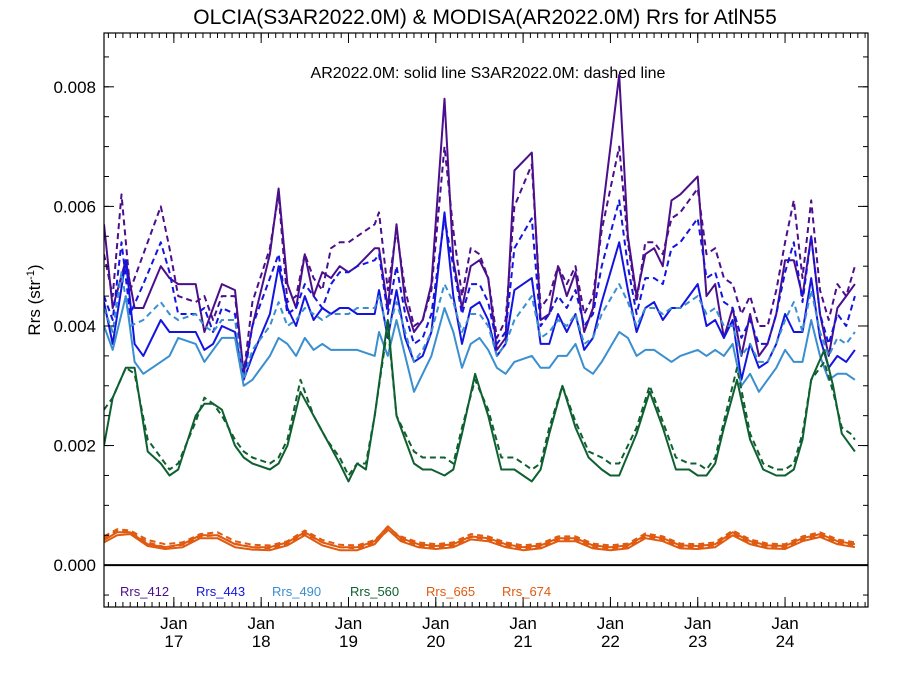 The image size is (900, 675). What do you see at coordinates (74, 206) in the screenshot?
I see `y-tick-label: 0.006` at bounding box center [74, 206].